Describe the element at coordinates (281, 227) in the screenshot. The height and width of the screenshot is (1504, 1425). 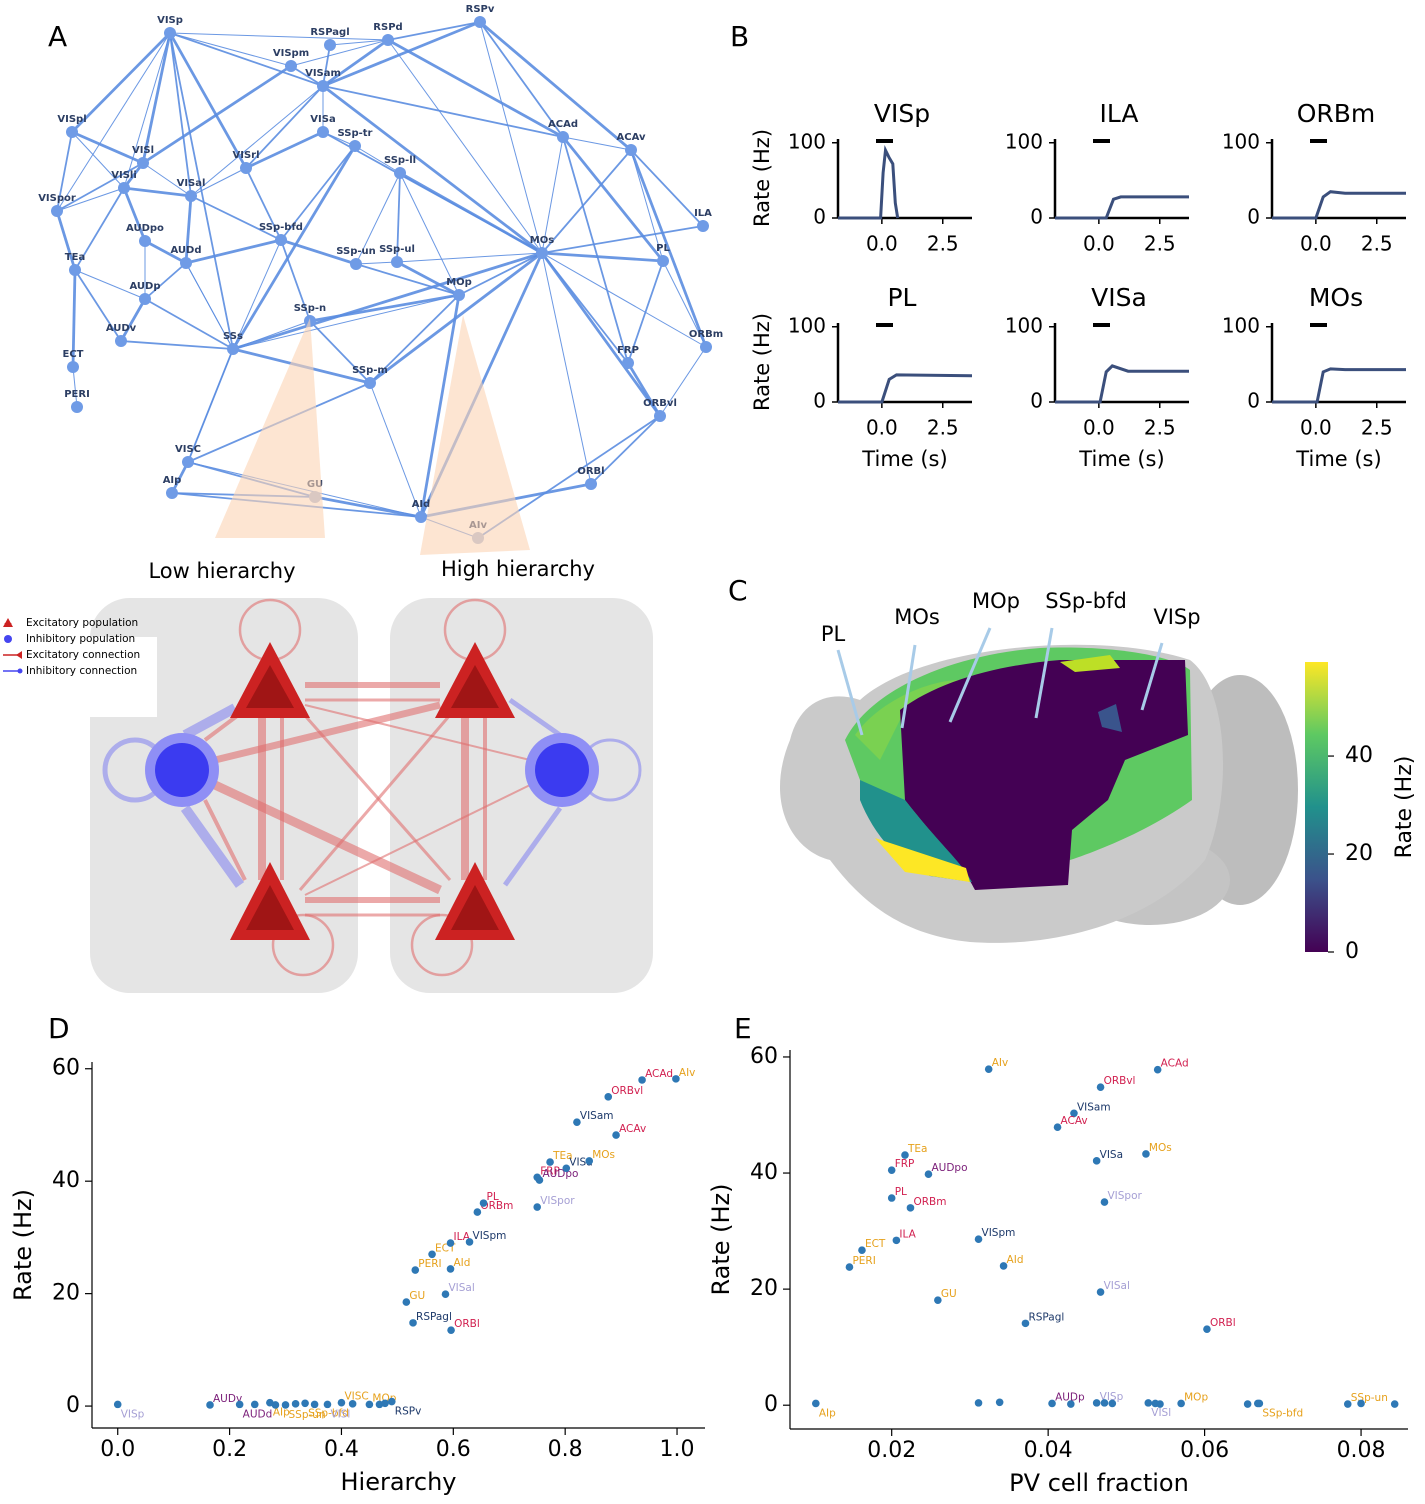
I see `node-label: SSp-bfd` at that location.